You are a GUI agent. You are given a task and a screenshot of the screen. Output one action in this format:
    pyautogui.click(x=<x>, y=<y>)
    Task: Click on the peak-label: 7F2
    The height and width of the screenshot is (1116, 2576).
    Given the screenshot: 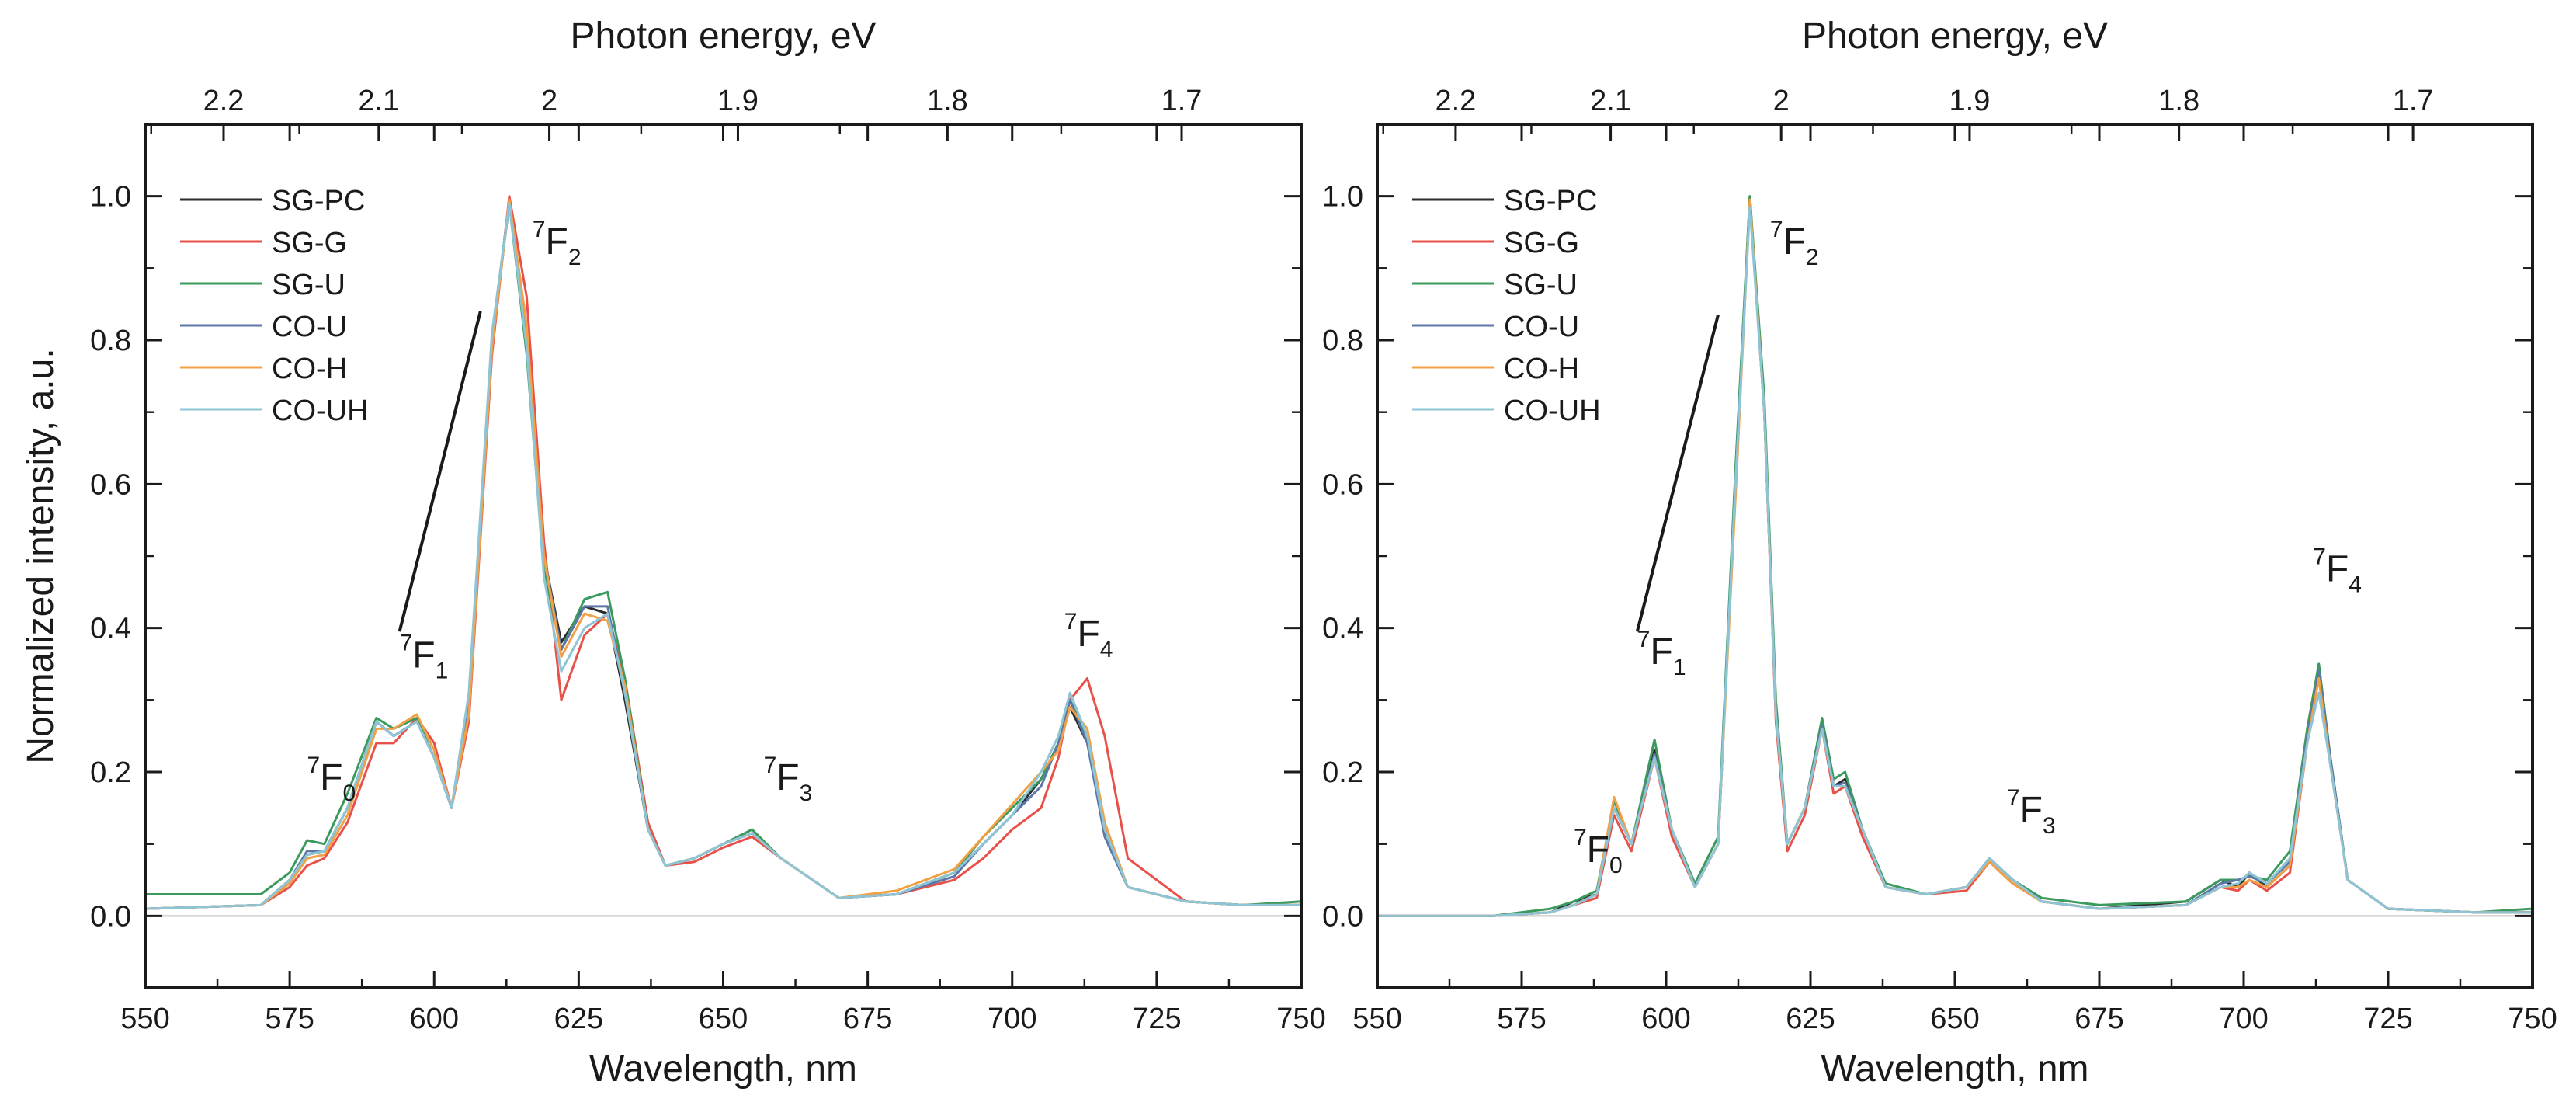 What is the action you would take?
    pyautogui.click(x=1794, y=243)
    